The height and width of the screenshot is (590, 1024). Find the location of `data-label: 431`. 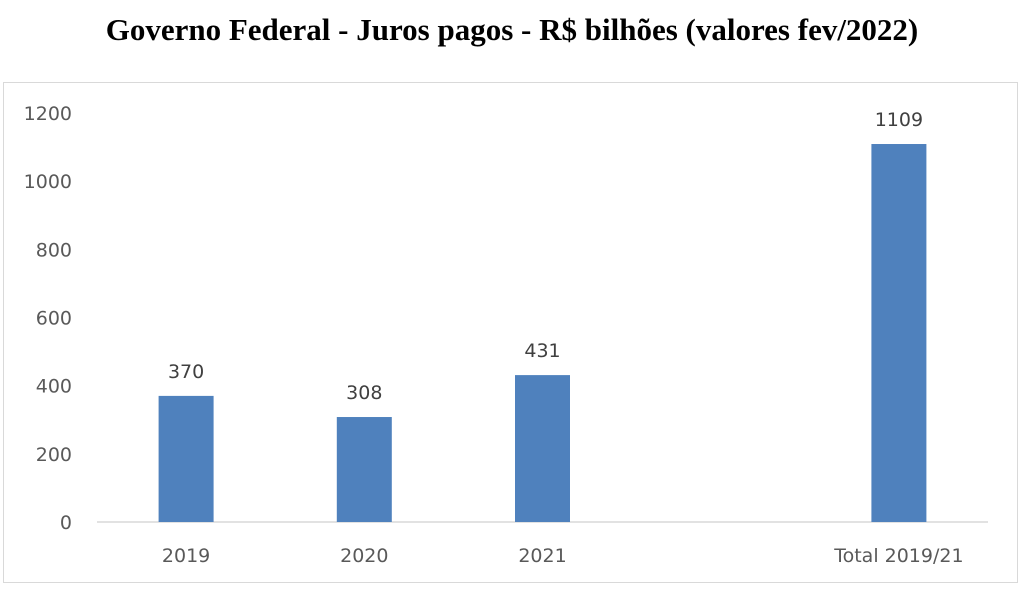

data-label: 431 is located at coordinates (542, 351).